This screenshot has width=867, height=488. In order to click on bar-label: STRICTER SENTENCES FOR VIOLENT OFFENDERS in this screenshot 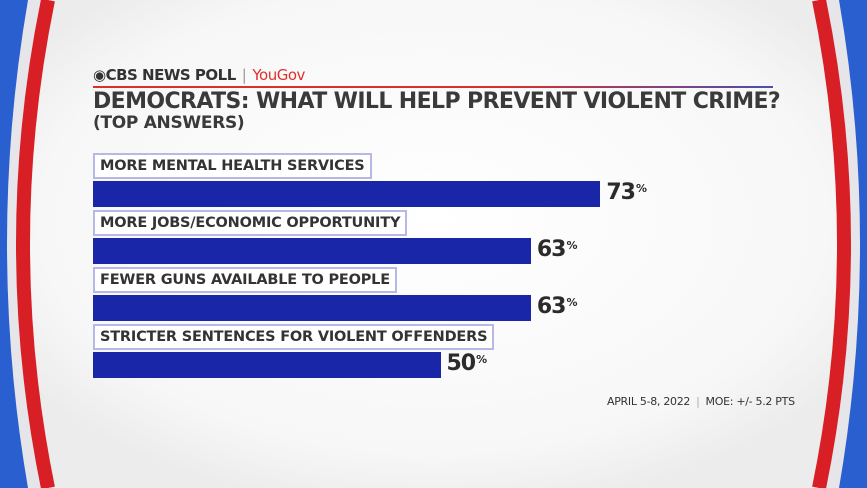, I will do `click(294, 337)`.